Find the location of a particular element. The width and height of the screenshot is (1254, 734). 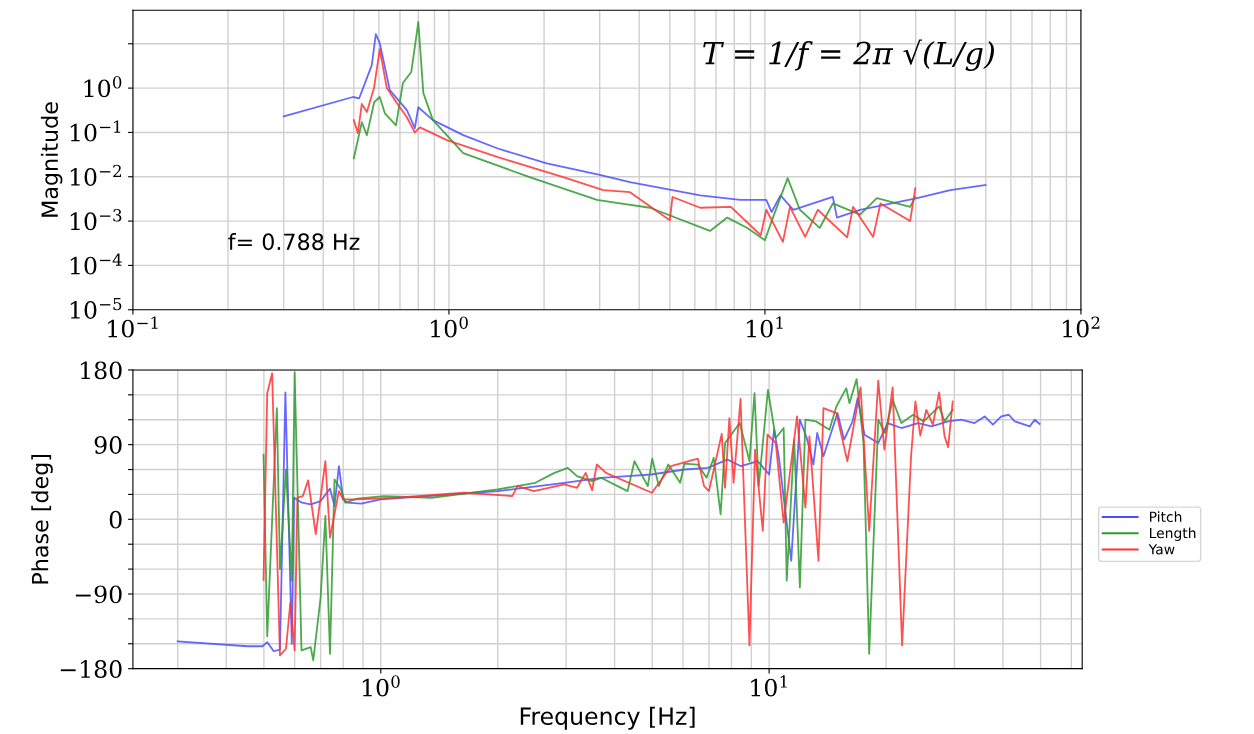

y-tick-label: 180 is located at coordinates (101, 370).